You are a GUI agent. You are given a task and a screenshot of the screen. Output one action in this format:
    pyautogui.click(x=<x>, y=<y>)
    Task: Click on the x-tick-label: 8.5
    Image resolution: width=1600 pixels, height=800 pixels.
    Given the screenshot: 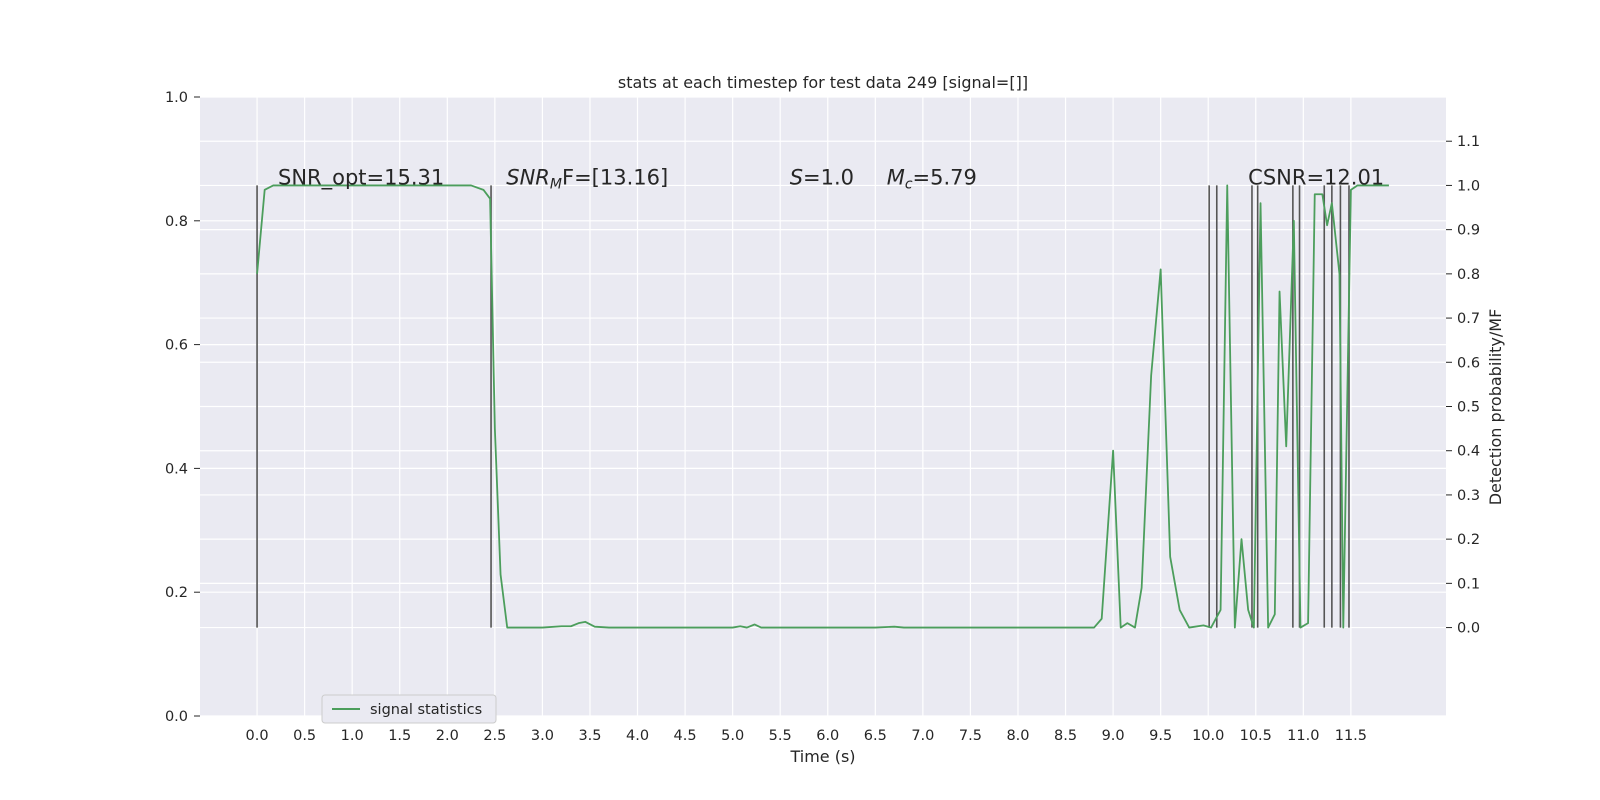 What is the action you would take?
    pyautogui.click(x=1065, y=736)
    